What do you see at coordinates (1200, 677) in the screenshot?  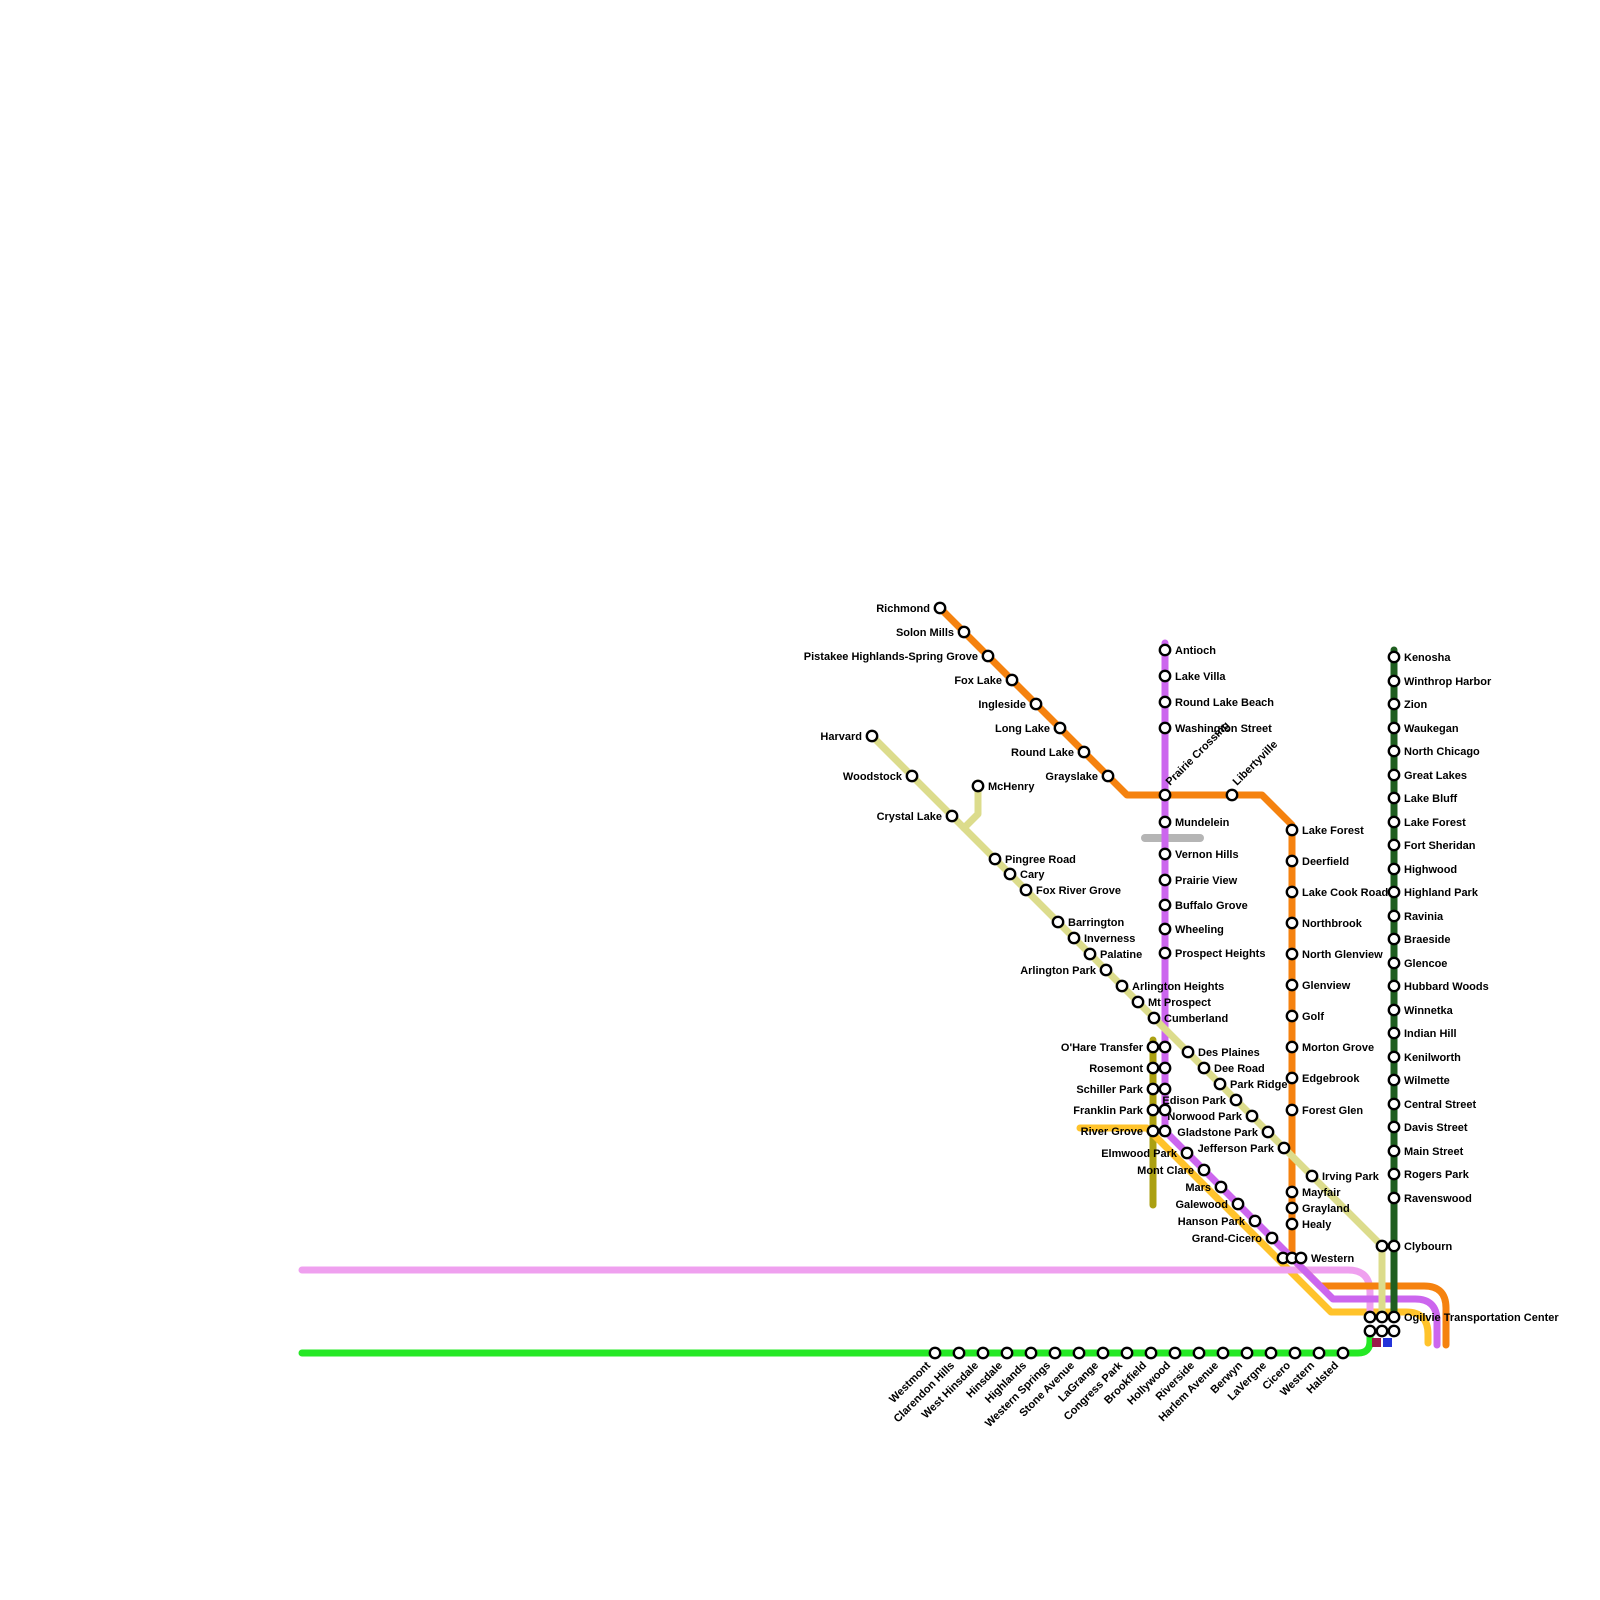 I see `station-label: Lake Villa` at bounding box center [1200, 677].